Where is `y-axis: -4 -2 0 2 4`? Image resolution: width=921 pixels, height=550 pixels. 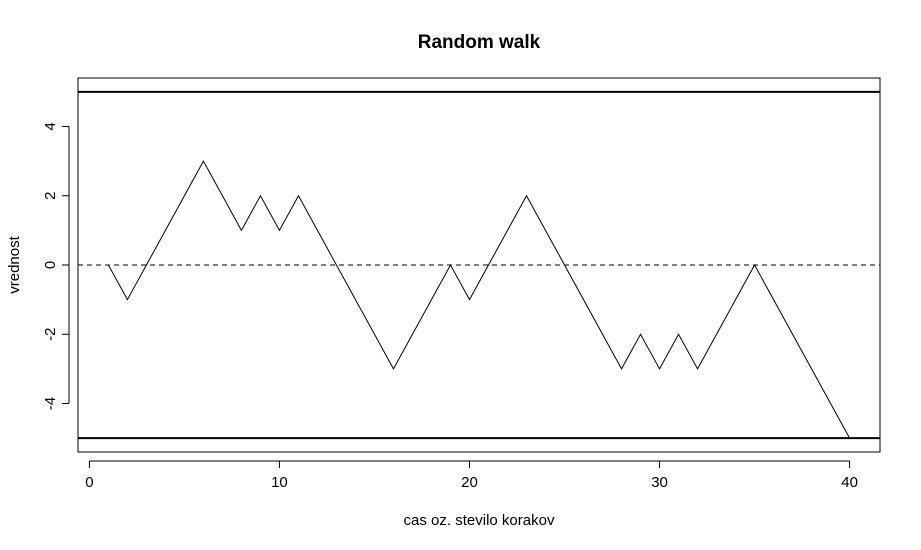 y-axis: -4 -2 0 2 4 is located at coordinates (56, 266).